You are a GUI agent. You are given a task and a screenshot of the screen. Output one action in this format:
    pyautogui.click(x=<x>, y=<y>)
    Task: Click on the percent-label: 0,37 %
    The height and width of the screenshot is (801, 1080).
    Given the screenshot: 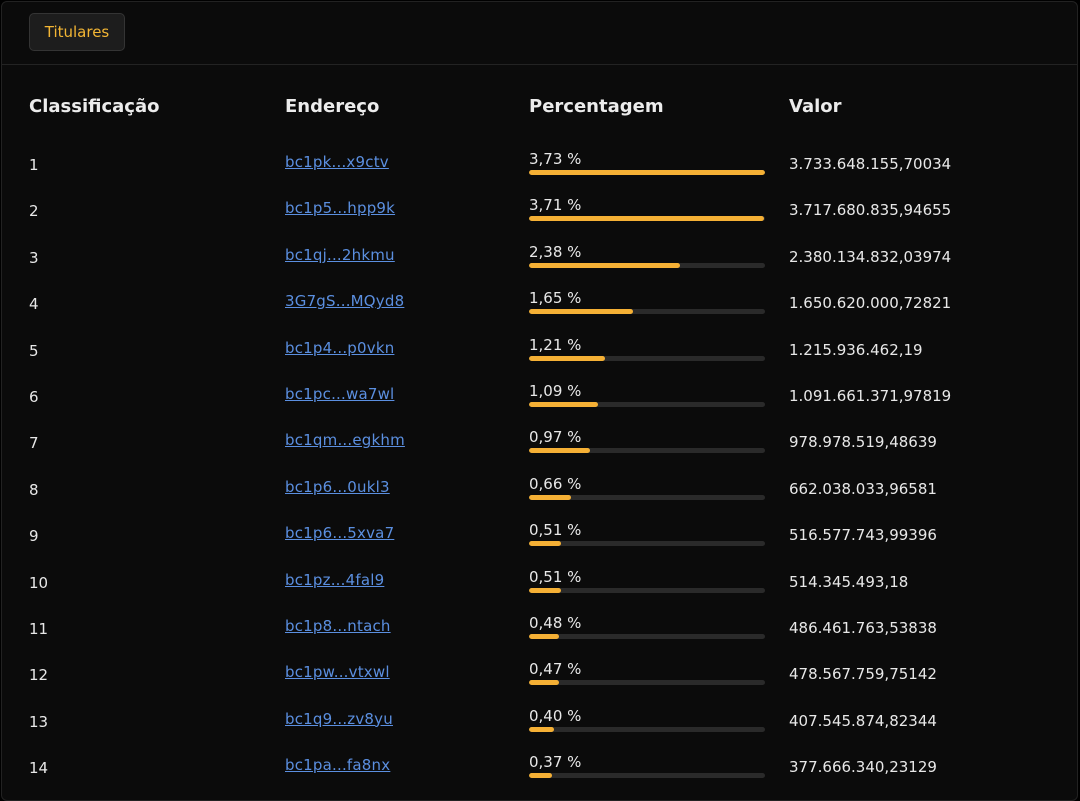 What is the action you would take?
    pyautogui.click(x=555, y=762)
    